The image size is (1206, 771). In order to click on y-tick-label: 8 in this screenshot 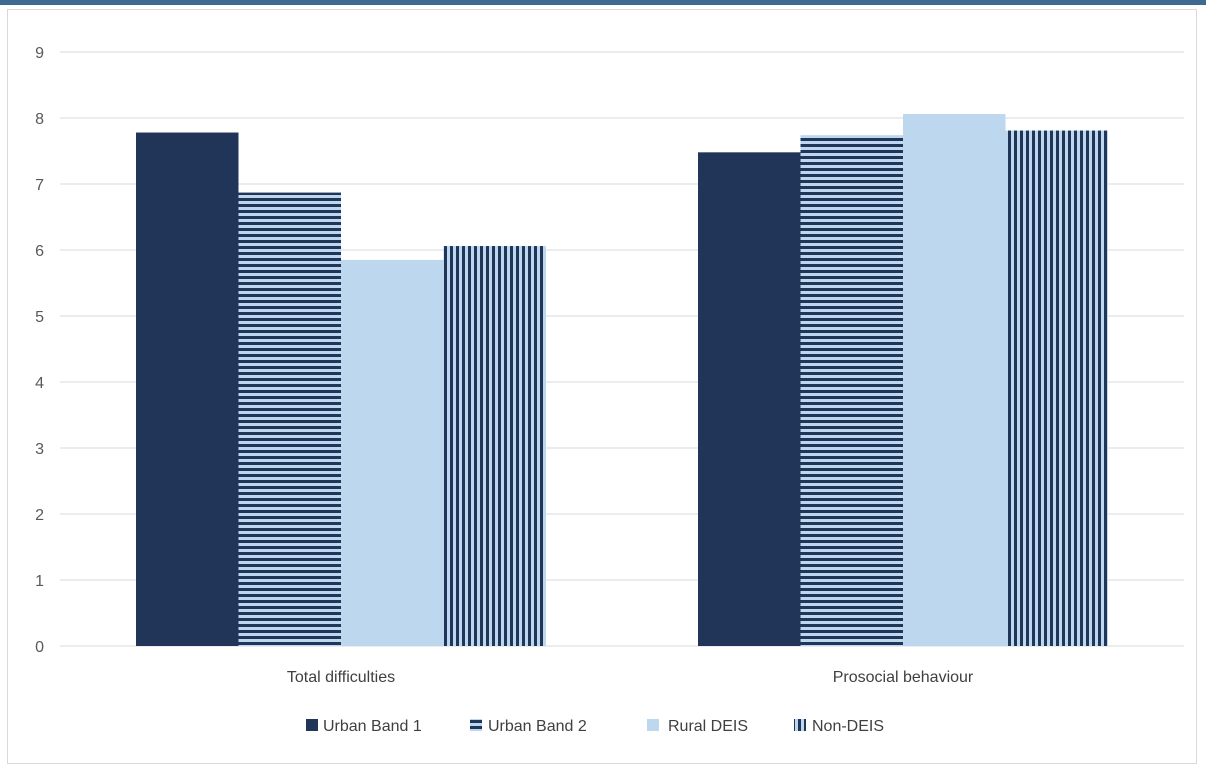, I will do `click(39, 119)`.